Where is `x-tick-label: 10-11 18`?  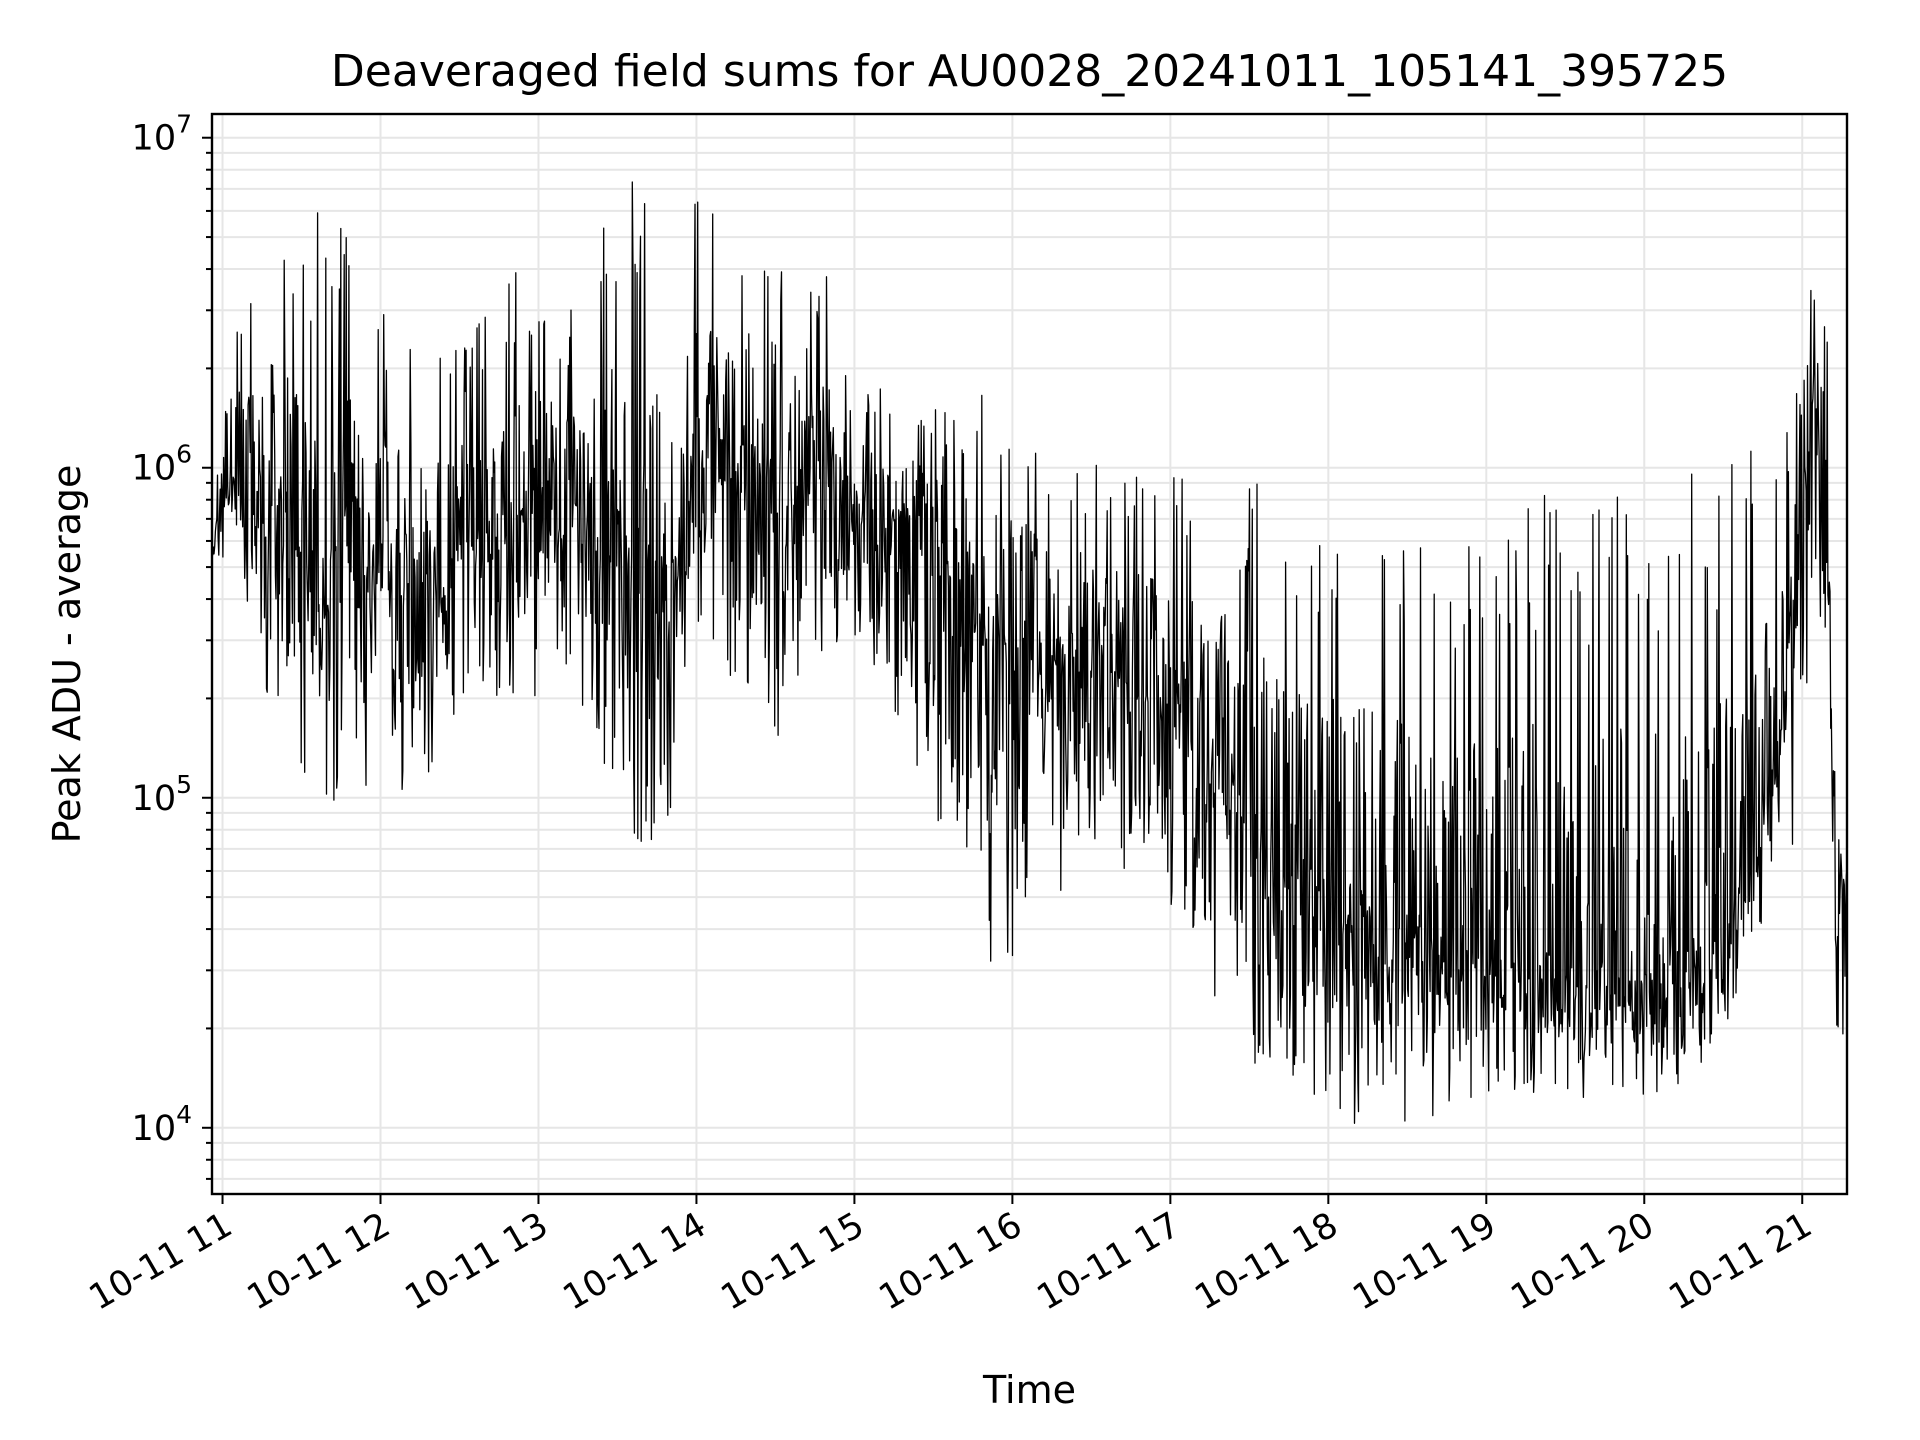 x-tick-label: 10-11 18 is located at coordinates (1267, 1261).